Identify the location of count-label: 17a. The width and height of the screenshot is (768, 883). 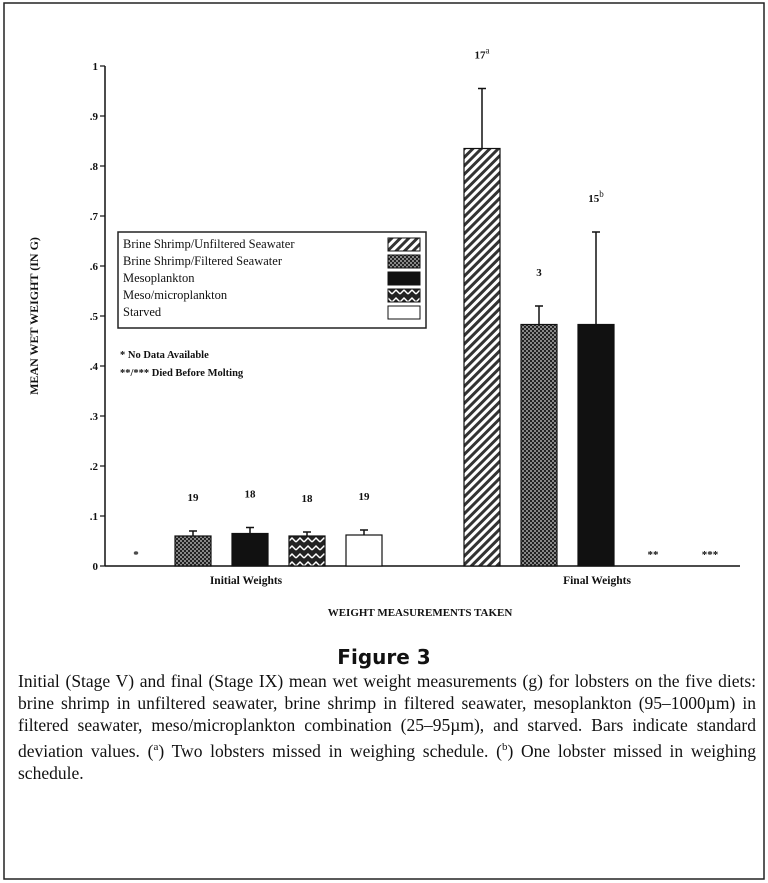
(482, 54).